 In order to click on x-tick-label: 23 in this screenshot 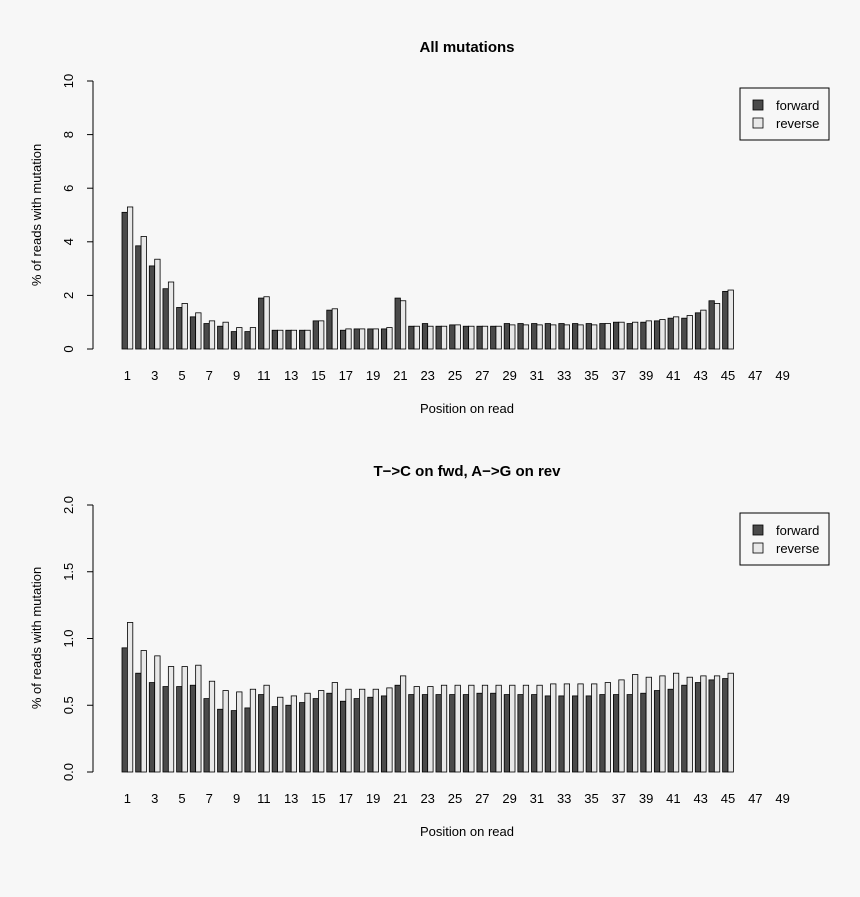, I will do `click(427, 375)`.